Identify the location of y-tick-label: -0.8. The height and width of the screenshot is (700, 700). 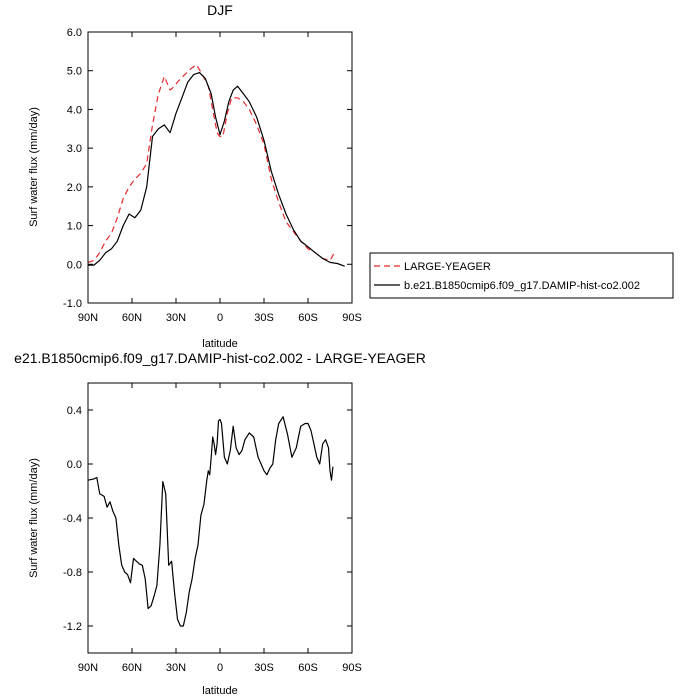
(72, 573).